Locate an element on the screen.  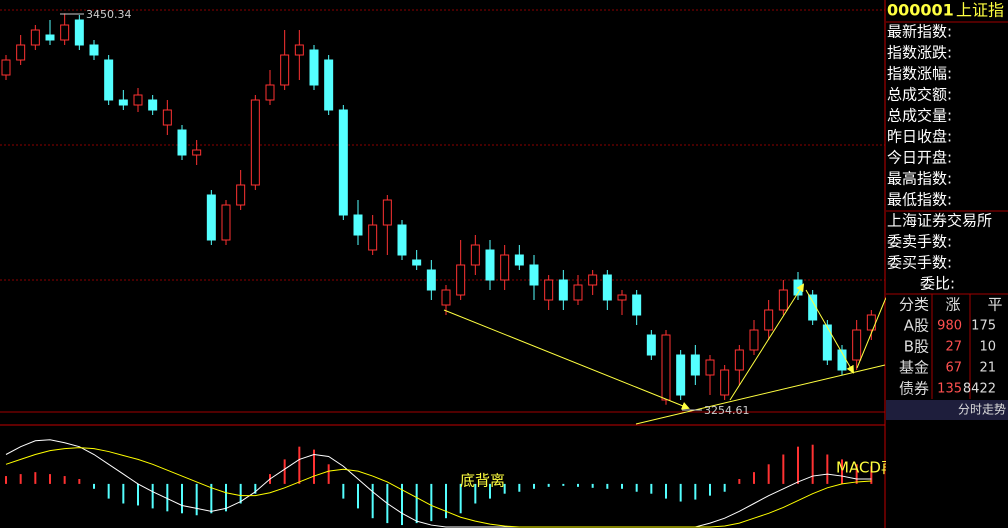
field-label: 总成交额: is located at coordinates (919, 95).